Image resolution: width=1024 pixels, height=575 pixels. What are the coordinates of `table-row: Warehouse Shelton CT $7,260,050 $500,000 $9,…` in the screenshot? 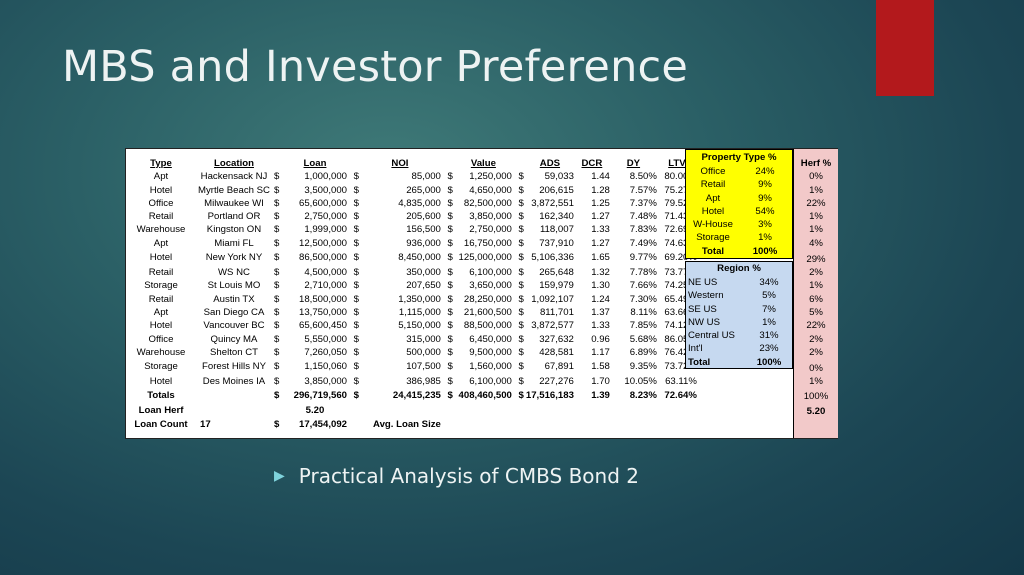 It's located at (411, 352).